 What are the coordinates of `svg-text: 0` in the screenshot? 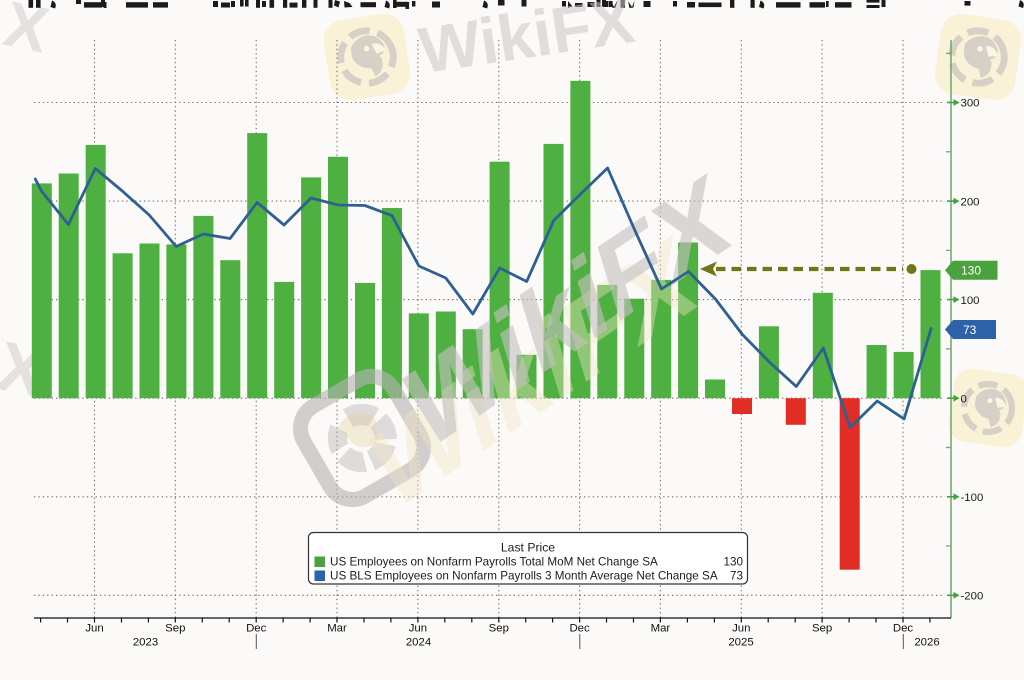 It's located at (964, 399).